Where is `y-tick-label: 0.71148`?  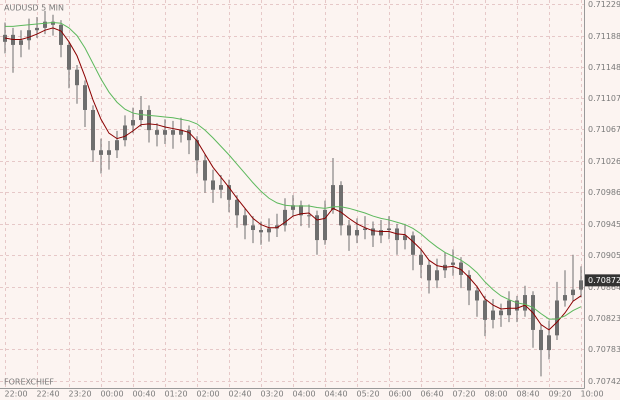
y-tick-label: 0.71148 is located at coordinates (604, 67).